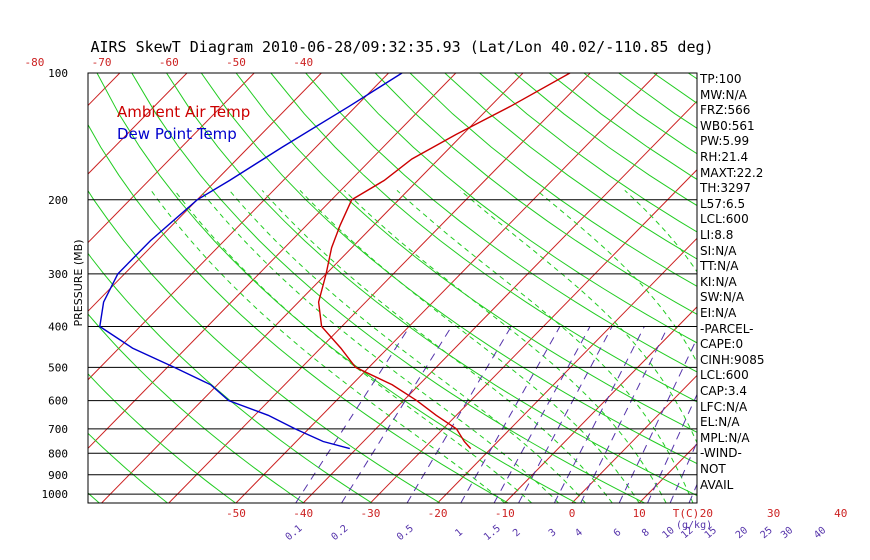 This screenshot has width=870, height=560. I want to click on info-panel-line: RH:21.4, so click(724, 157).